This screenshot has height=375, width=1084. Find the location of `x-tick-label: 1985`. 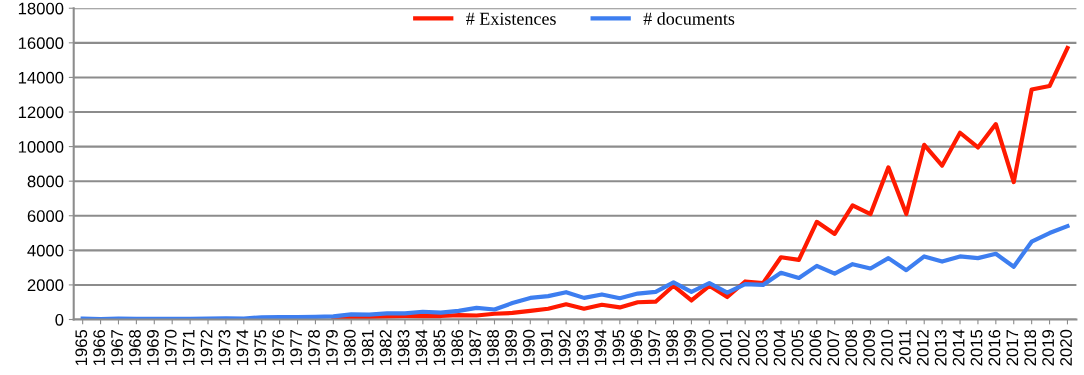

x-tick-label: 1985 is located at coordinates (439, 347).